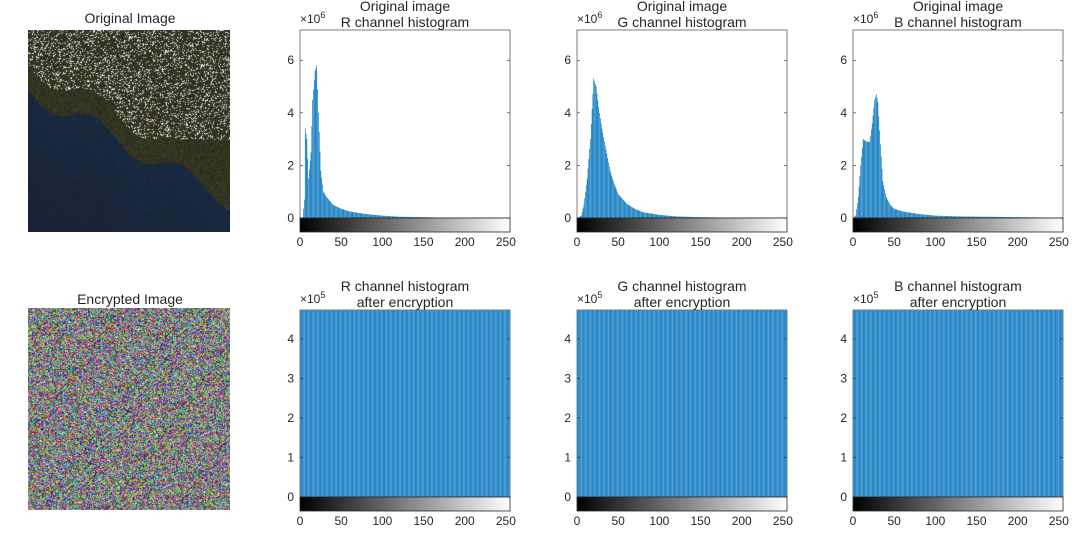  Describe the element at coordinates (843, 165) in the screenshot. I see `y-tick-label: 2` at that location.